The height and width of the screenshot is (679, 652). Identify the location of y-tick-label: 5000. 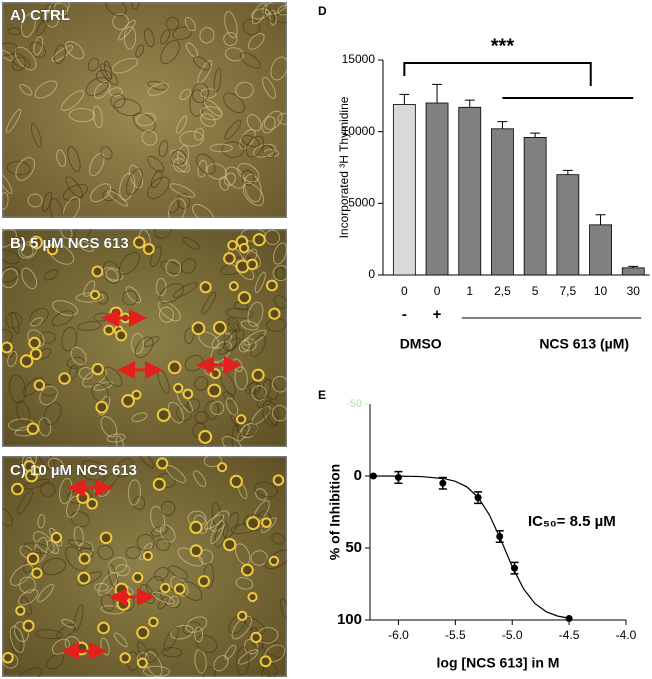
(361, 203).